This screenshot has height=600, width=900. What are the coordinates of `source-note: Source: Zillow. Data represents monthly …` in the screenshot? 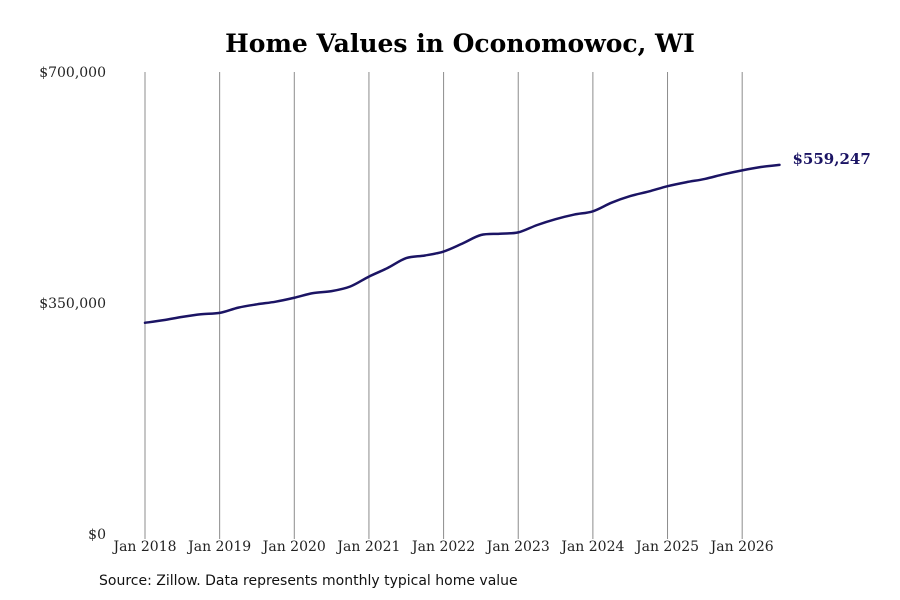 It's located at (308, 581).